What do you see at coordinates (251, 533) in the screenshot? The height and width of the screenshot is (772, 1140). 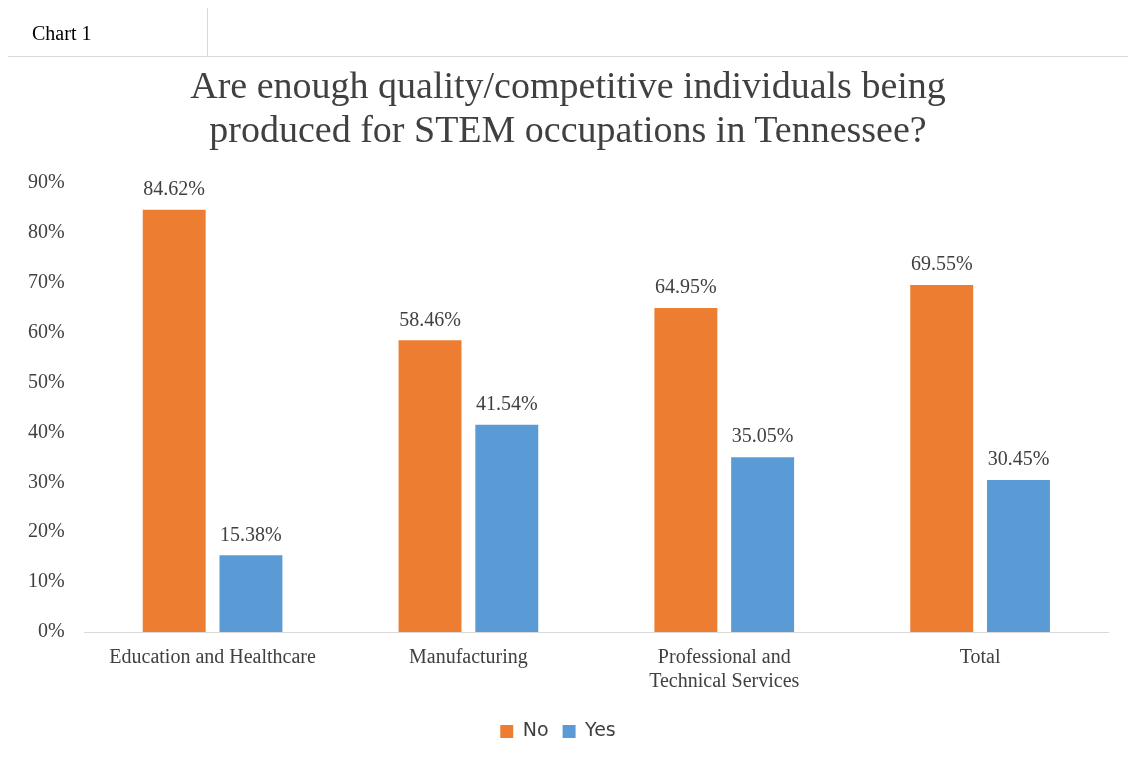 I see `data-label: 15.38%` at bounding box center [251, 533].